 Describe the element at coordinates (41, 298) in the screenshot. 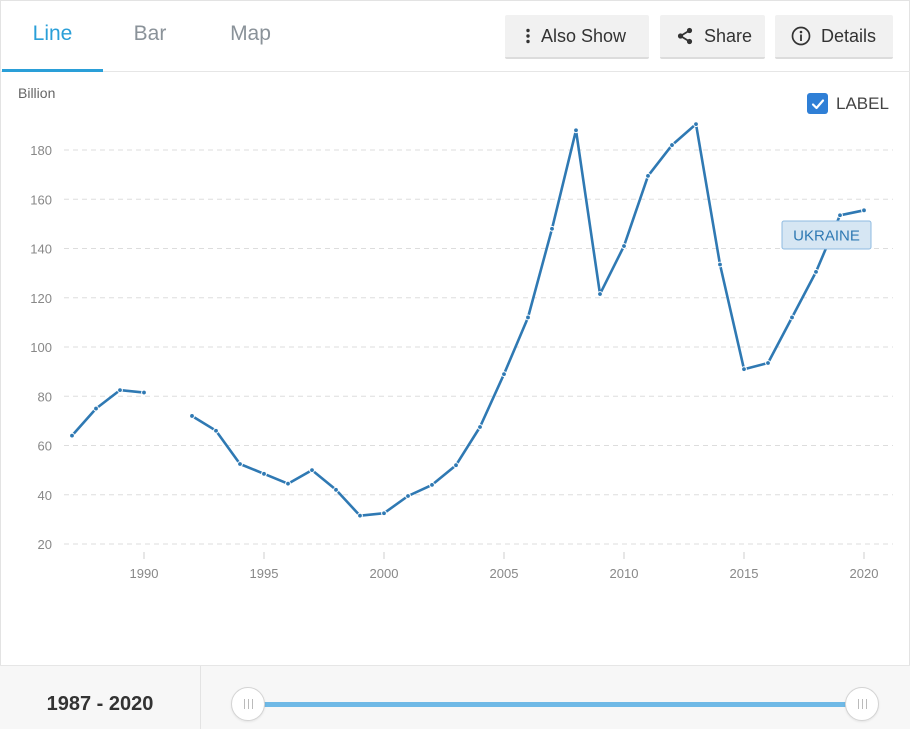

I see `y-tick-label: 120` at that location.